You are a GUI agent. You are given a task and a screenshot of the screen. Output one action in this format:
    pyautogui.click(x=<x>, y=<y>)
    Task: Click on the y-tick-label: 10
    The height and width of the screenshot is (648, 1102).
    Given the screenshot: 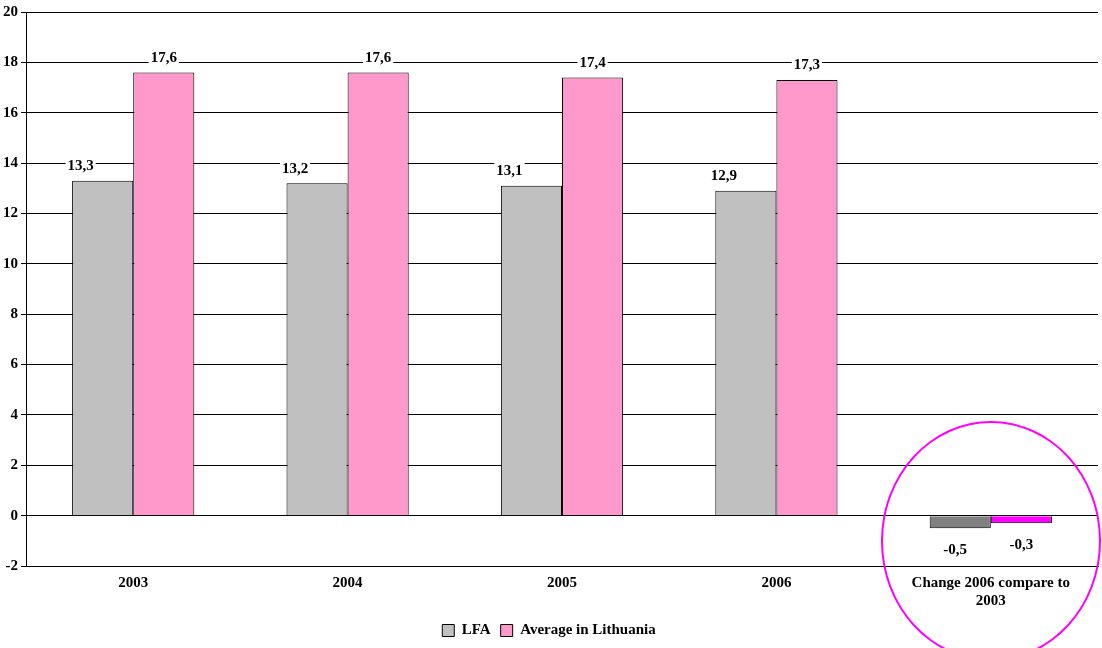 What is the action you would take?
    pyautogui.click(x=10, y=262)
    